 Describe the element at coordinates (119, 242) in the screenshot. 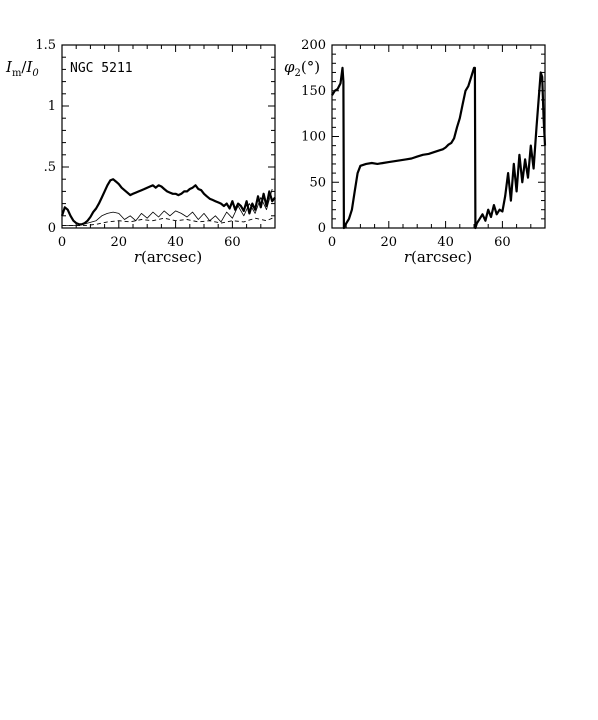

I see `left-x-tick-label: 20` at that location.